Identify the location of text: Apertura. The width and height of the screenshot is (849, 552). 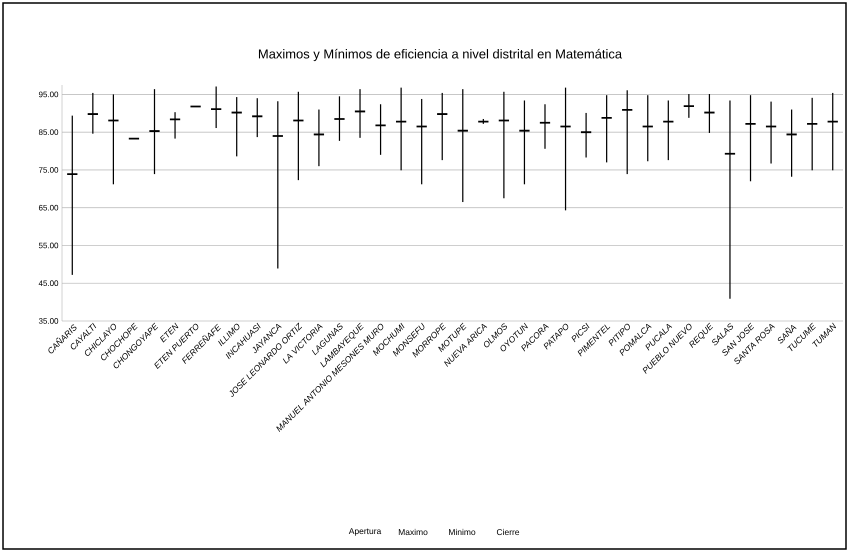
(365, 532).